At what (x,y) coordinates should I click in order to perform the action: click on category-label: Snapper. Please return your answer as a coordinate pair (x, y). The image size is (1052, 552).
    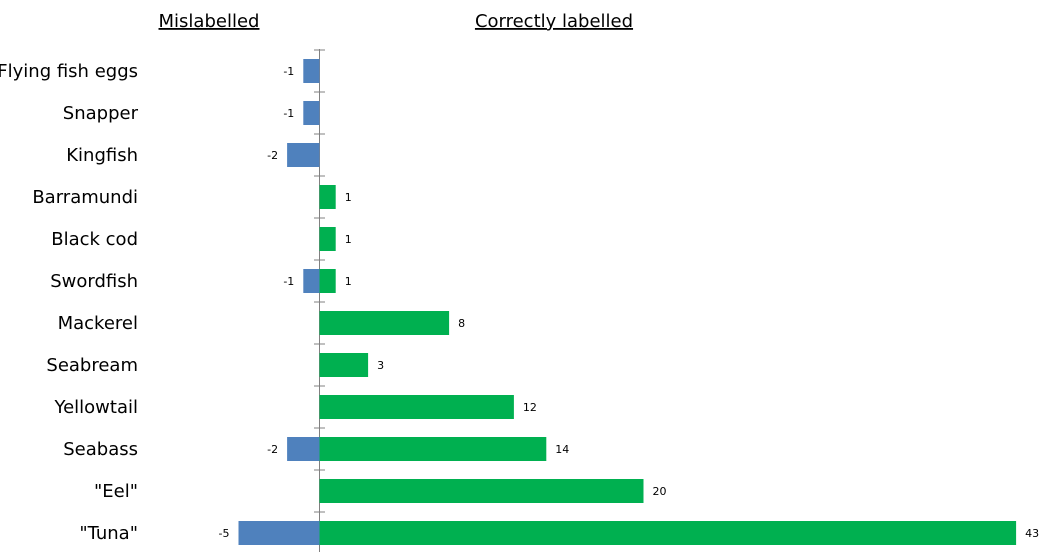
    Looking at the image, I should click on (101, 113).